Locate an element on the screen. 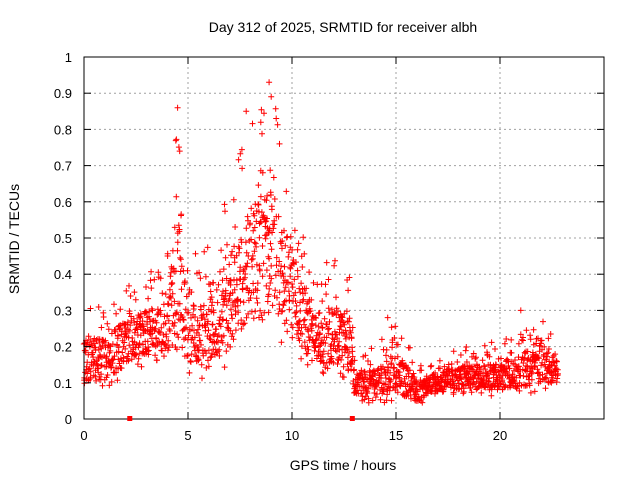 This screenshot has width=640, height=480. y-tick-label: 0.3 is located at coordinates (63, 310).